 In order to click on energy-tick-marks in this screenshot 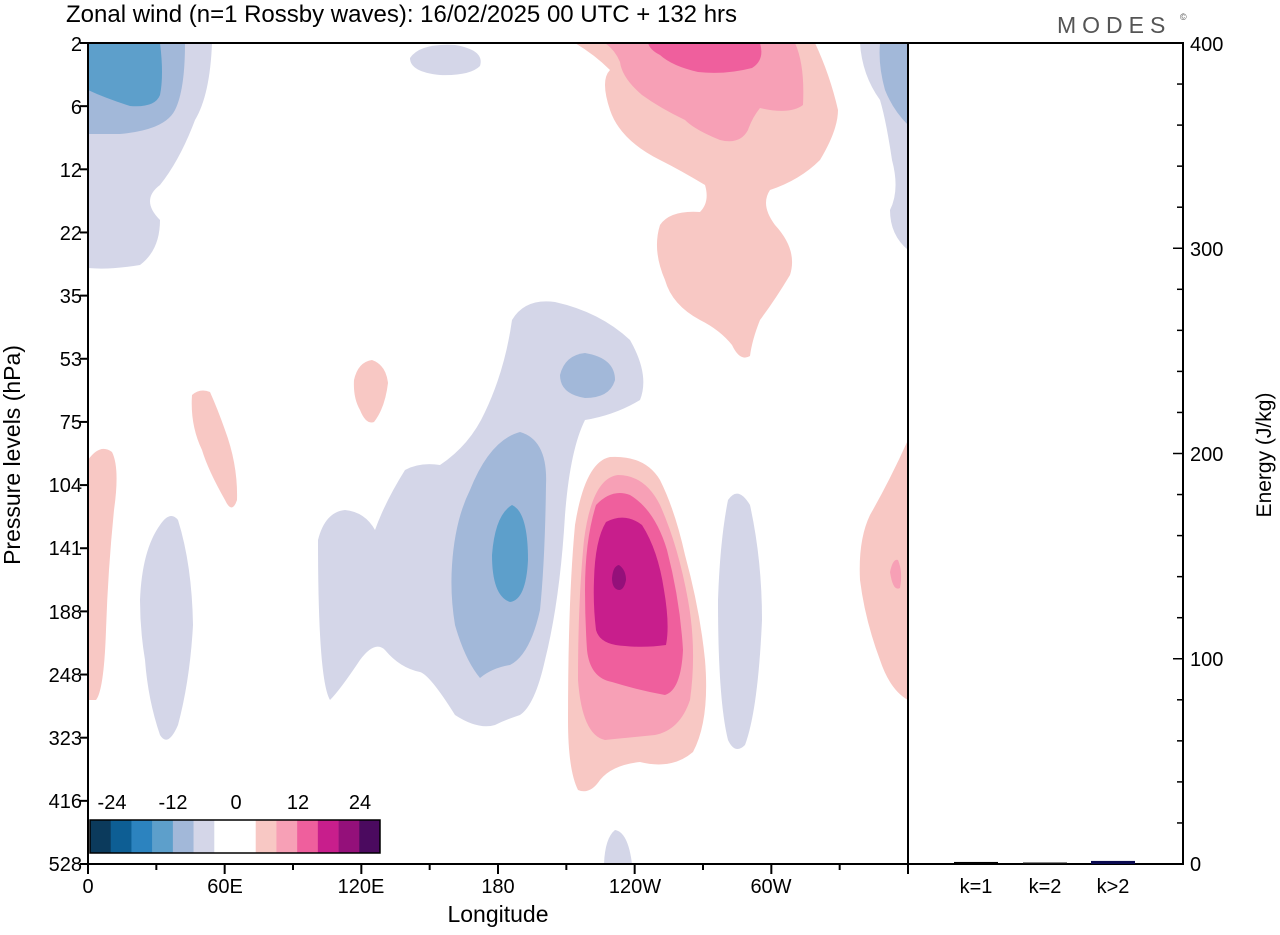, I will do `click(1178, 453)`.